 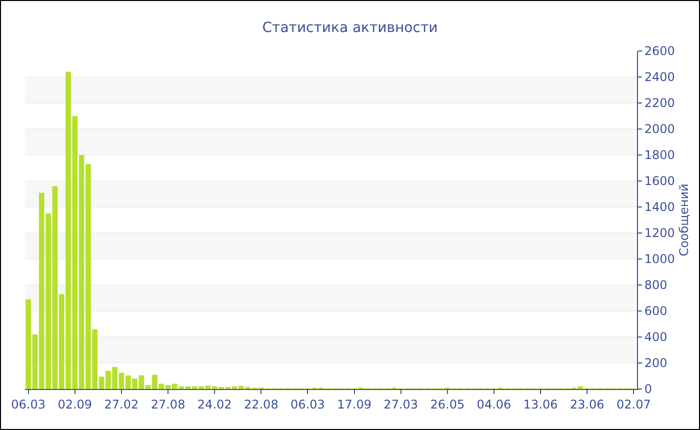 I want to click on x-tick-label: 02.09, so click(x=75, y=404).